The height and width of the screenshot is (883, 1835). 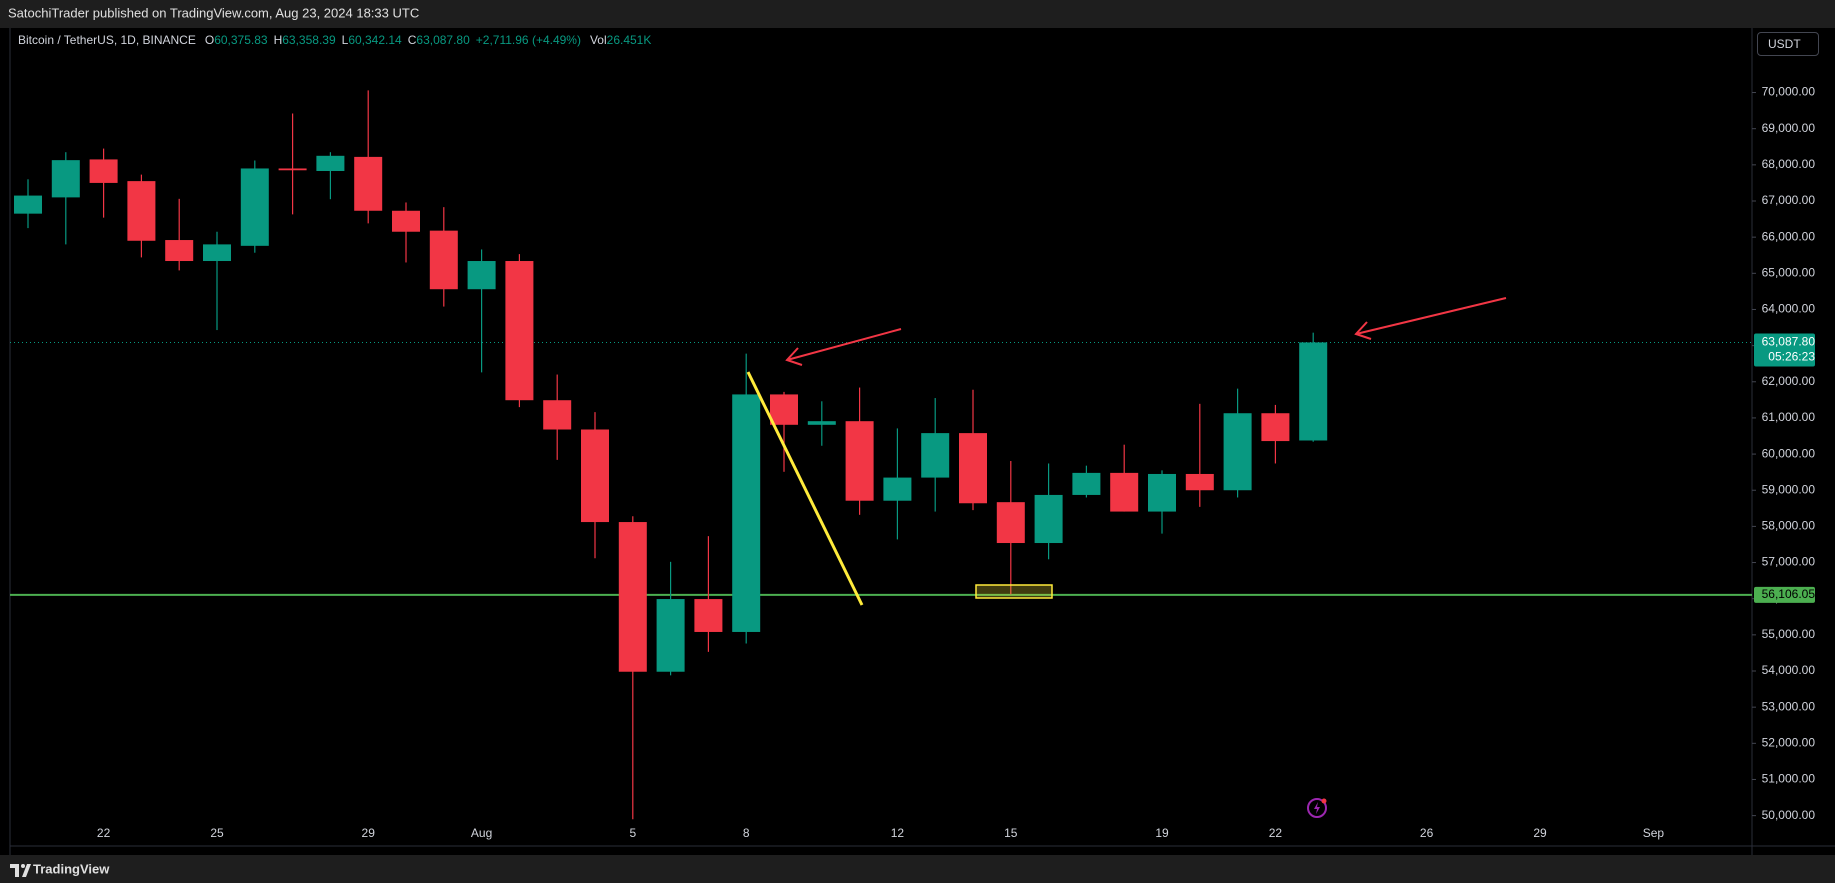 What do you see at coordinates (1789, 200) in the screenshot?
I see `y-tick-label: 67,000.00` at bounding box center [1789, 200].